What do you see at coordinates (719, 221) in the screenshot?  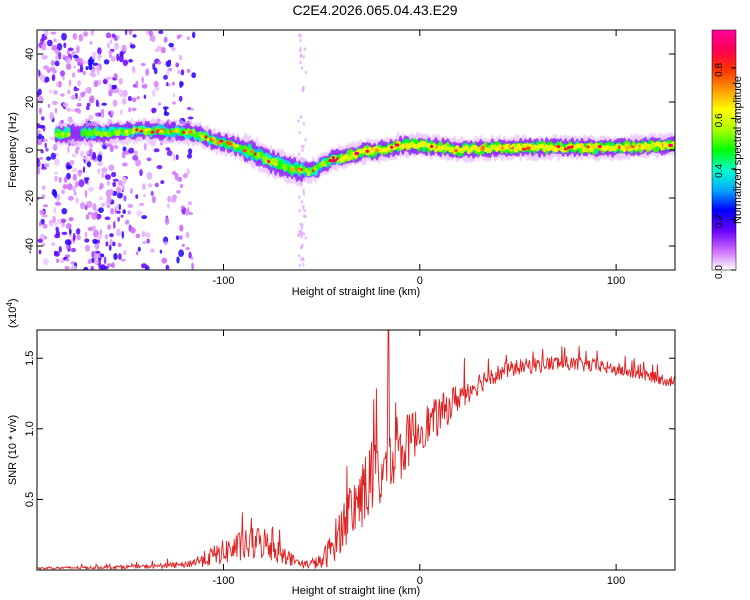 I see `colorbar-tick-label: 0.2` at bounding box center [719, 221].